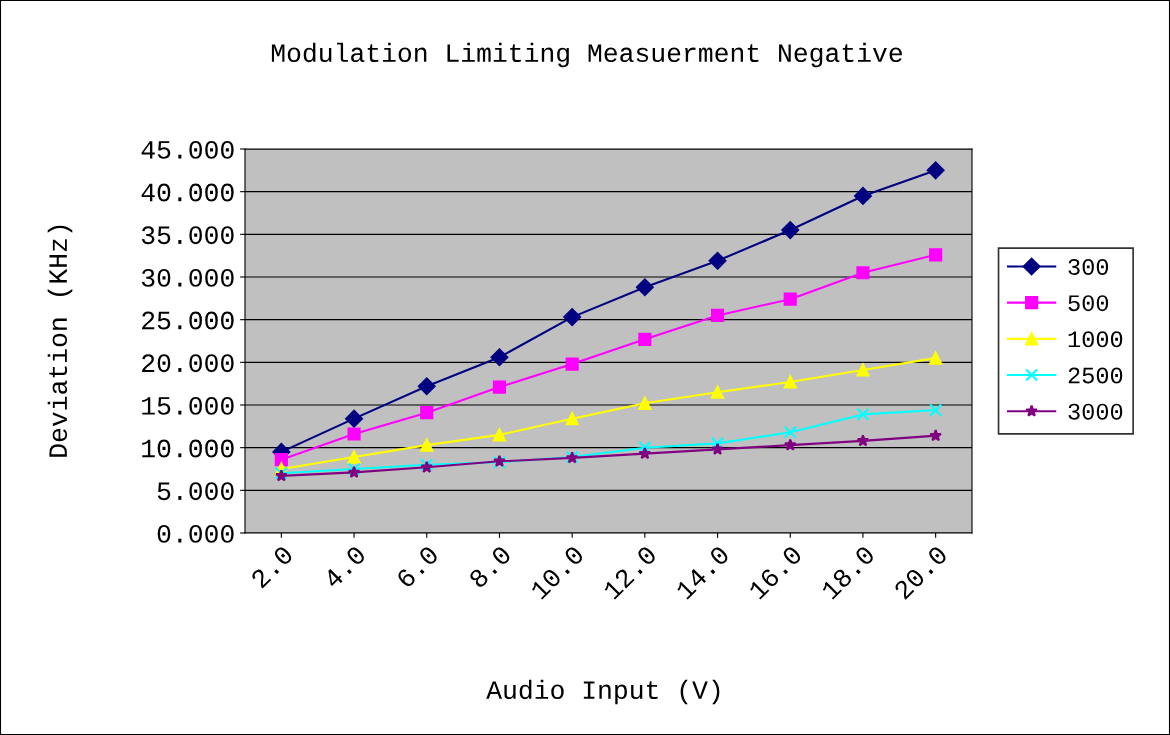 Image resolution: width=1170 pixels, height=735 pixels. What do you see at coordinates (1095, 411) in the screenshot?
I see `legend-label: 3000` at bounding box center [1095, 411].